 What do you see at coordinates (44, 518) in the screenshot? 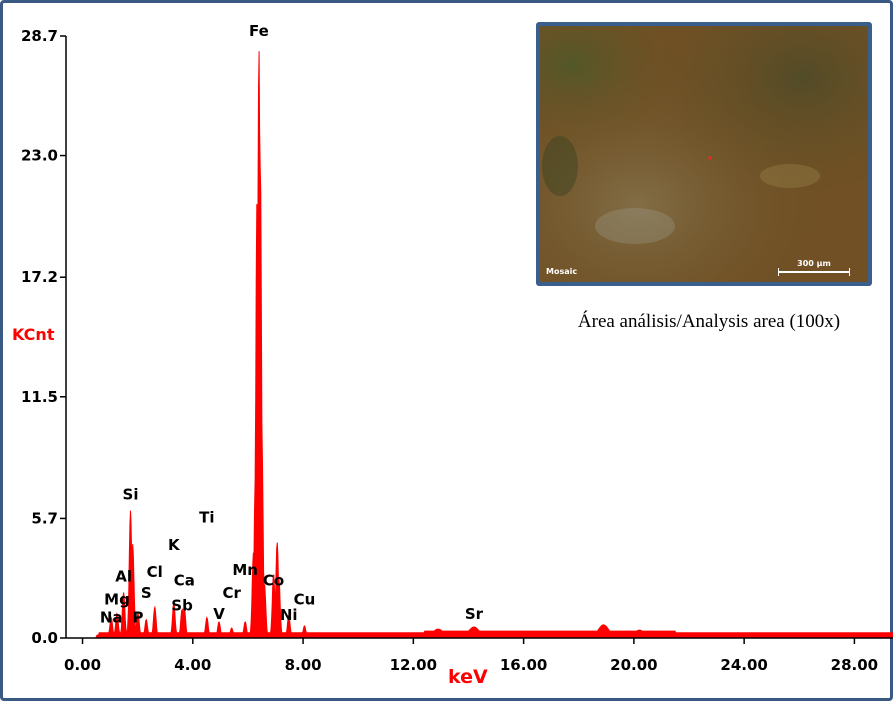
I see `y-tick-label: 5.7` at bounding box center [44, 518].